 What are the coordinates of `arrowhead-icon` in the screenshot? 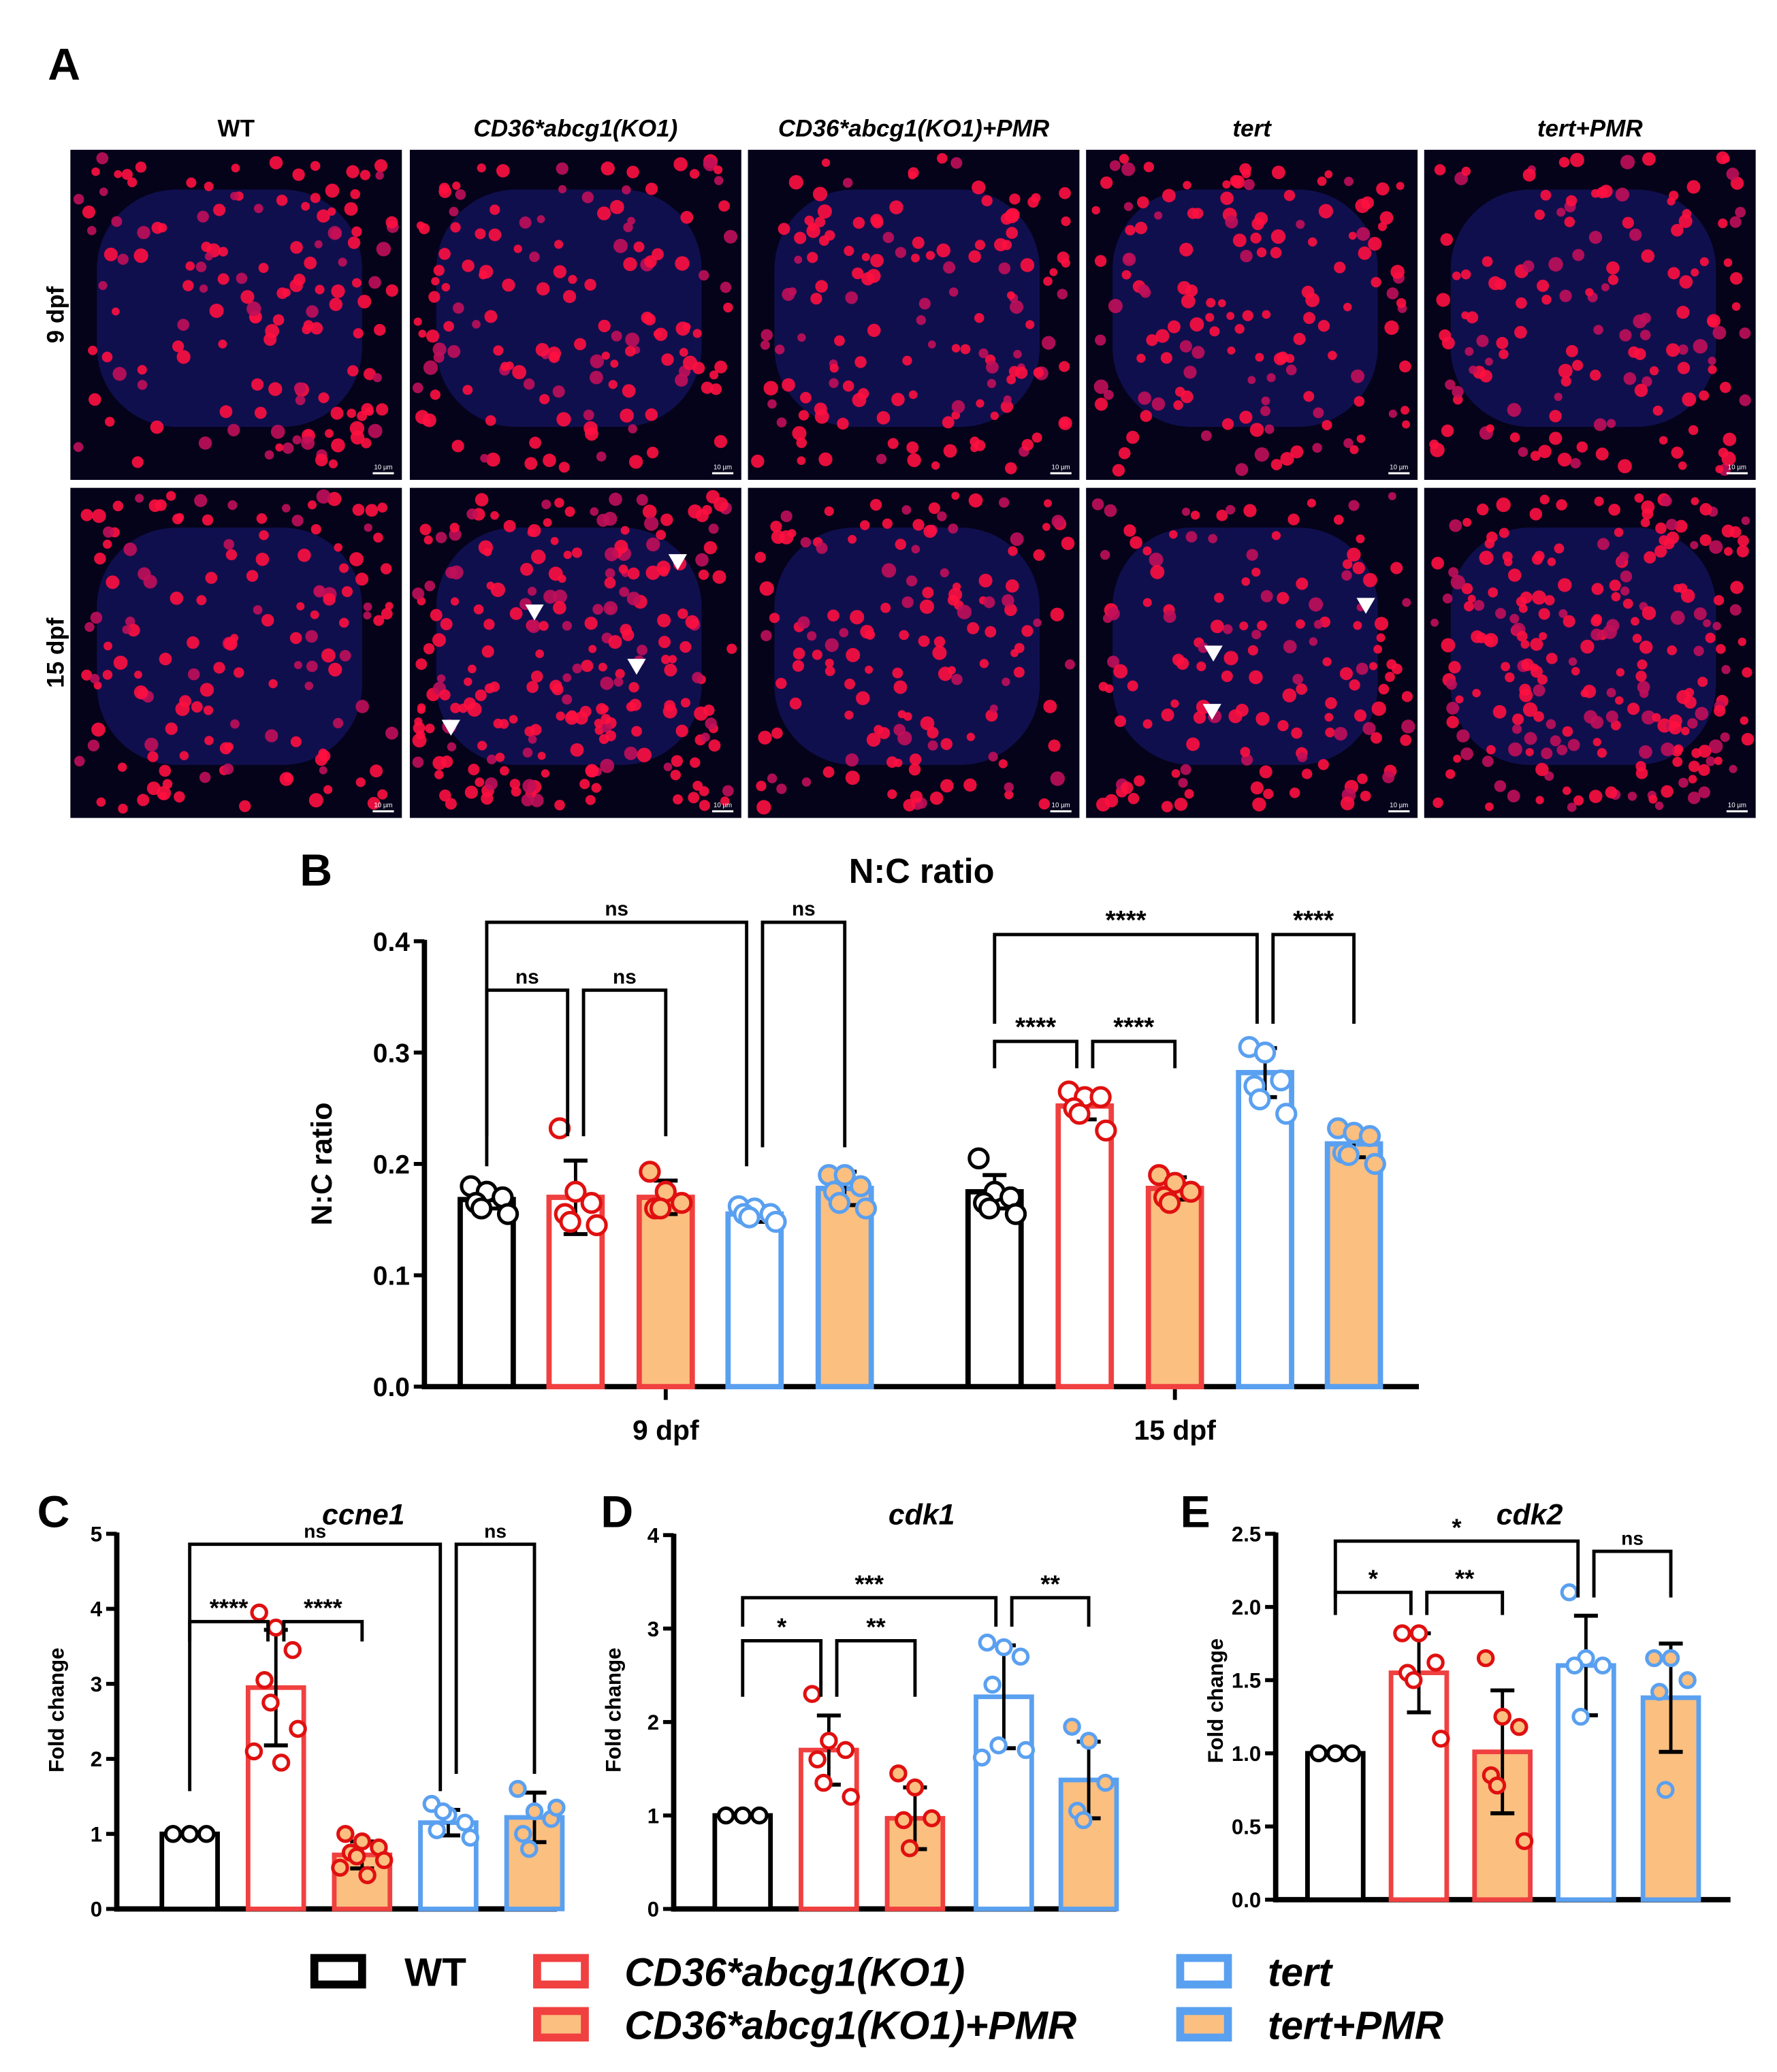 It's located at (1213, 653).